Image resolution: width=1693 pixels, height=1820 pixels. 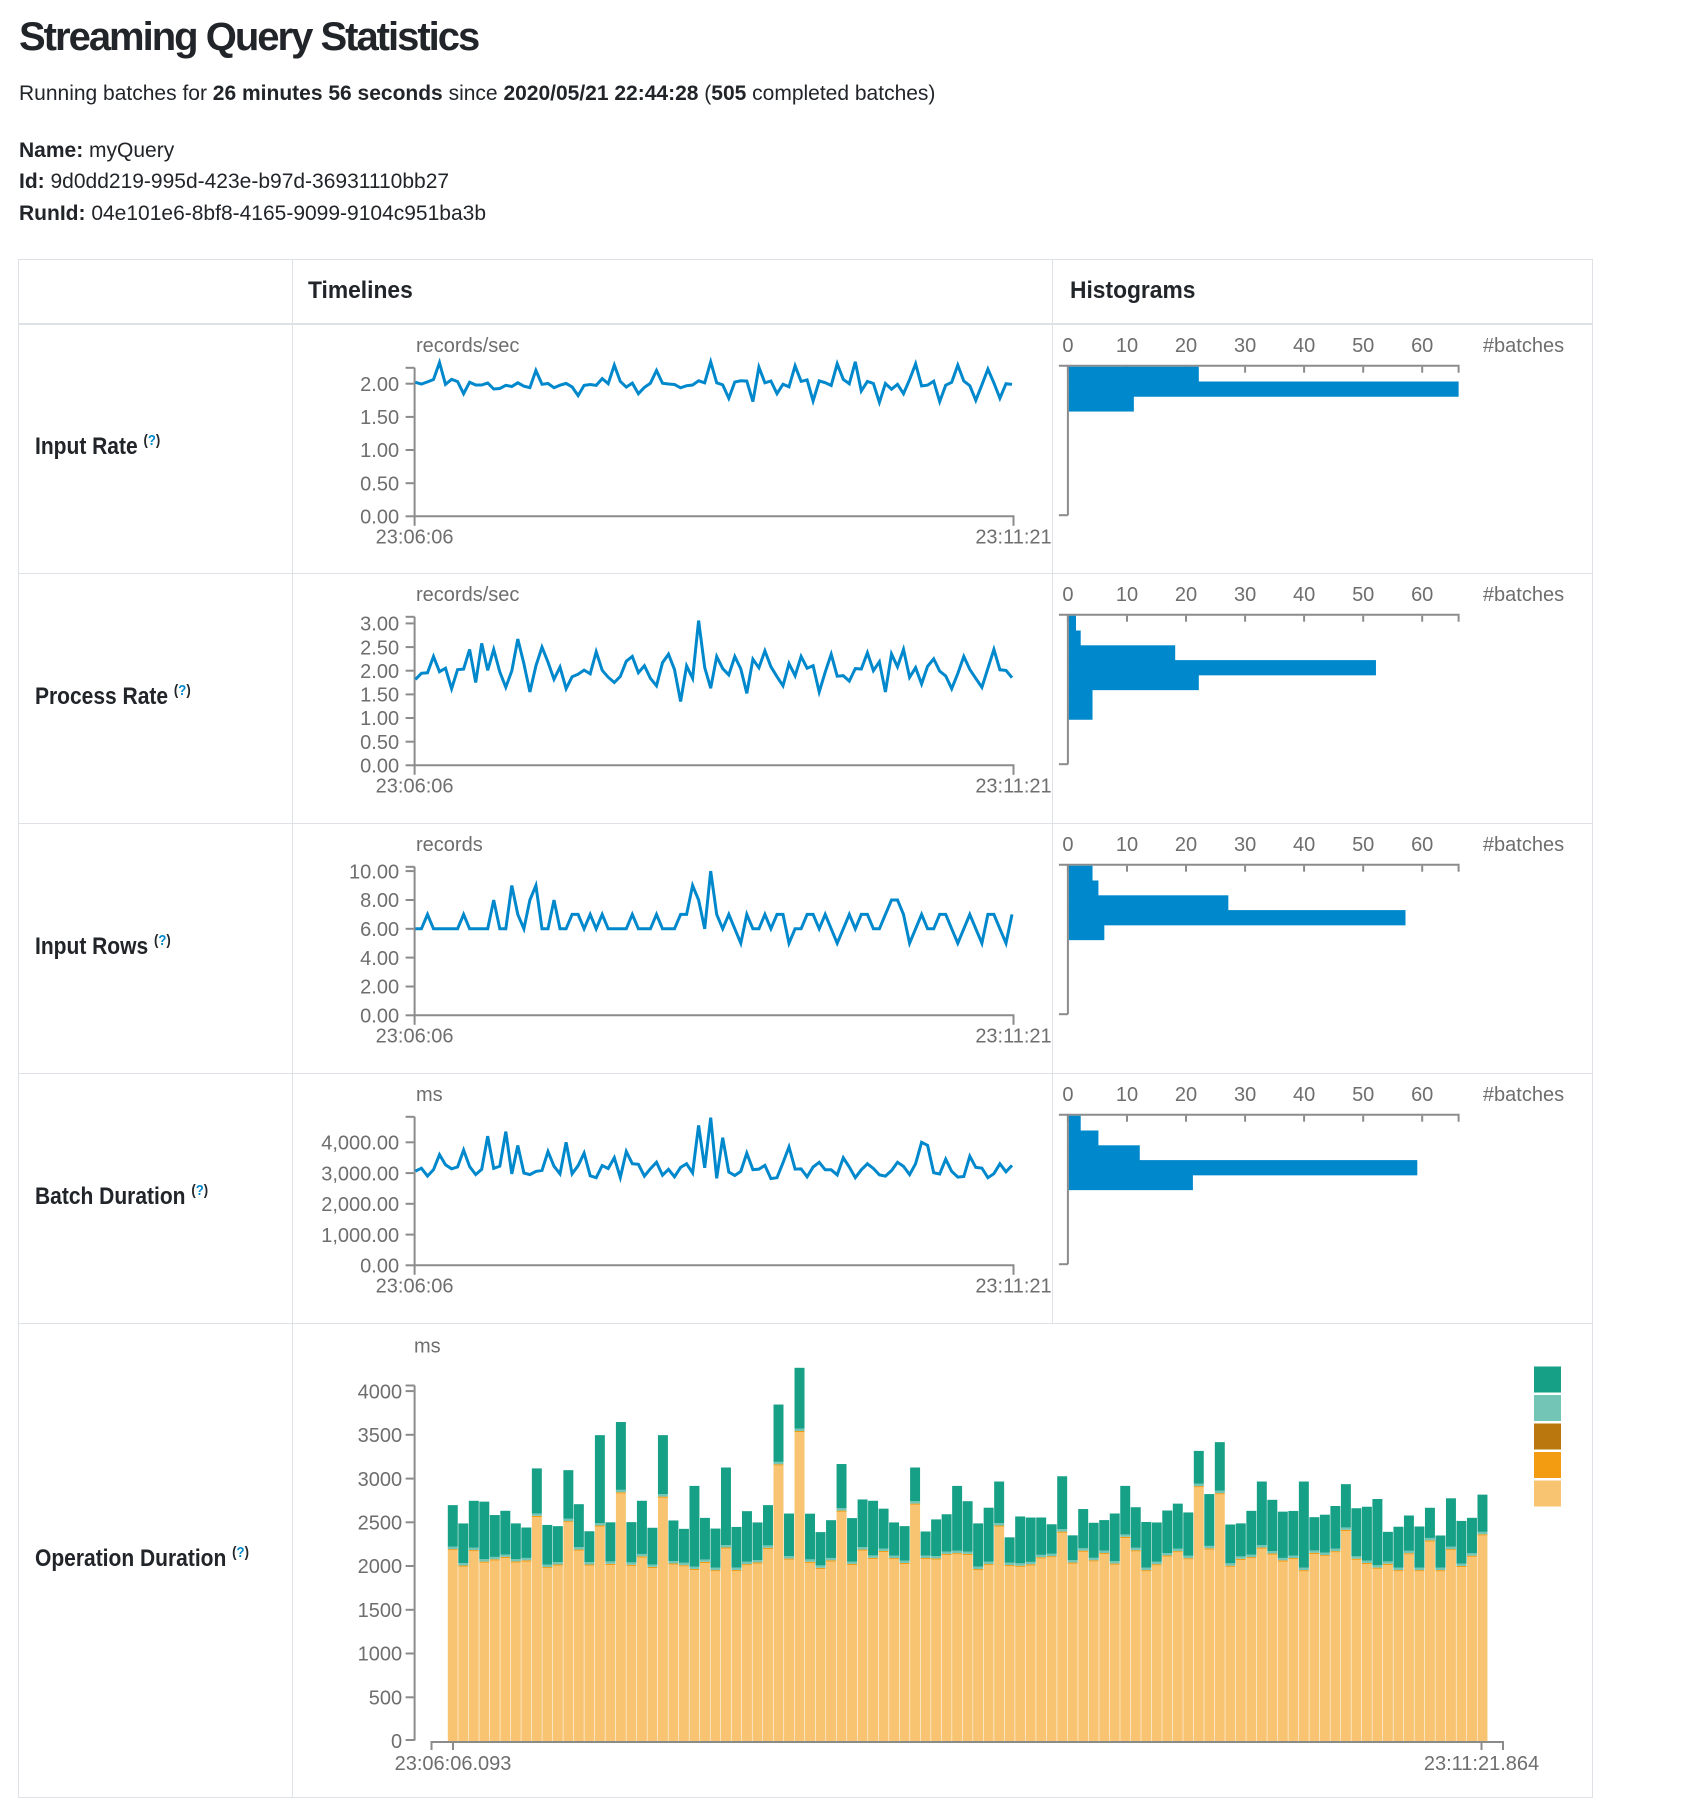 What do you see at coordinates (379, 958) in the screenshot?
I see `svg-text: 4.00` at bounding box center [379, 958].